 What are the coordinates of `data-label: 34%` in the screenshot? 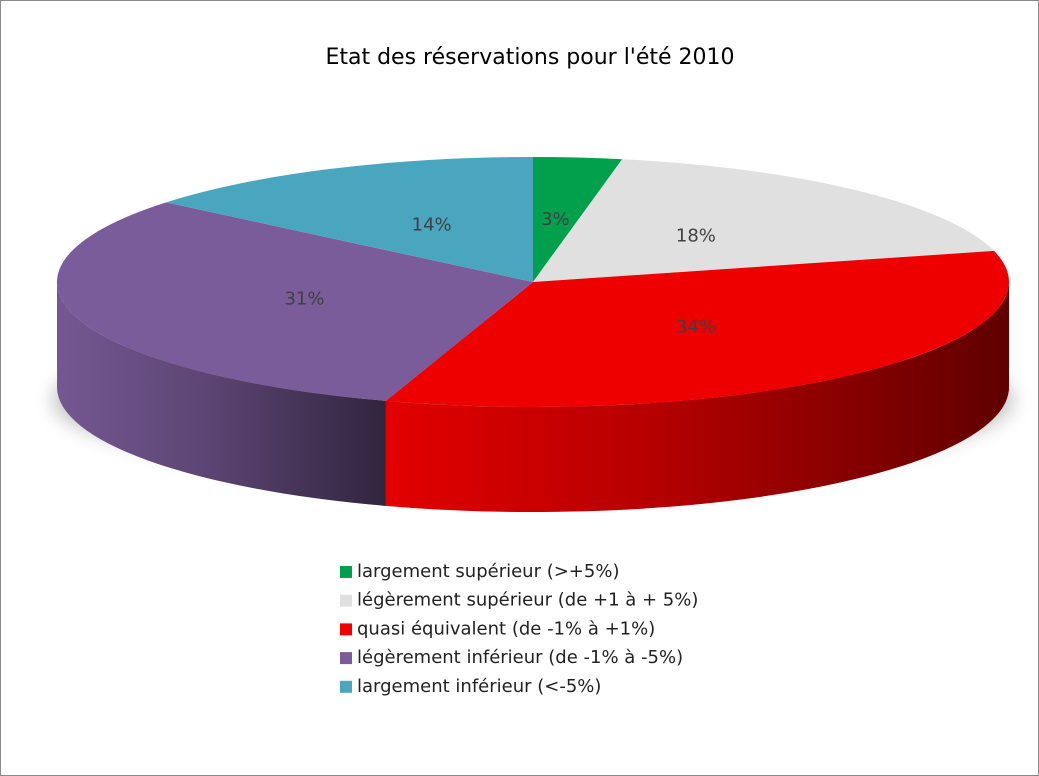 It's located at (696, 327).